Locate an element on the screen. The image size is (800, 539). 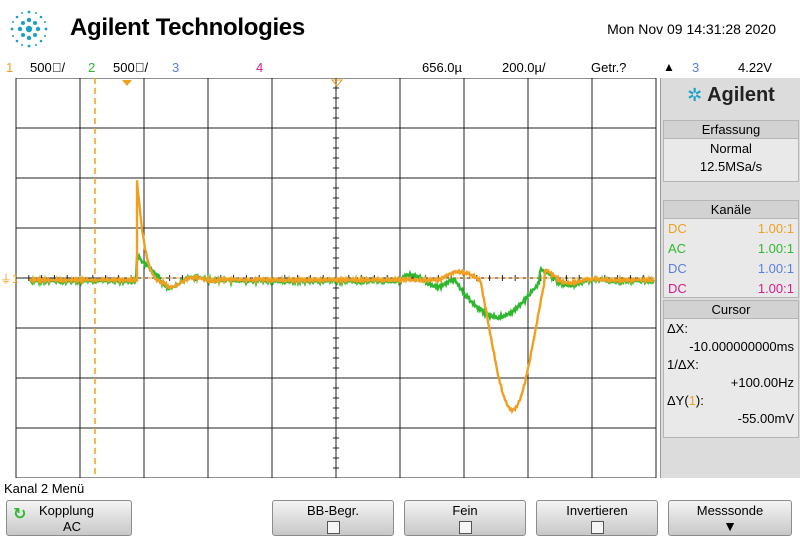
channel-row-2: AC 1.00:1 is located at coordinates (731, 249).